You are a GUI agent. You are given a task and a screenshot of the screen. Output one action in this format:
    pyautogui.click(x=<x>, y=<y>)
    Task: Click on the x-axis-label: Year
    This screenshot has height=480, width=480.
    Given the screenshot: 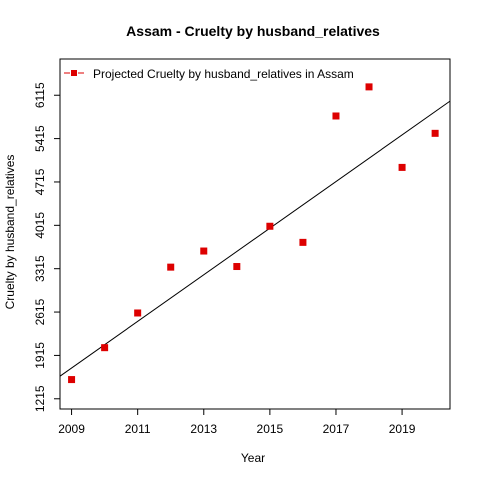 What is the action you would take?
    pyautogui.click(x=253, y=458)
    